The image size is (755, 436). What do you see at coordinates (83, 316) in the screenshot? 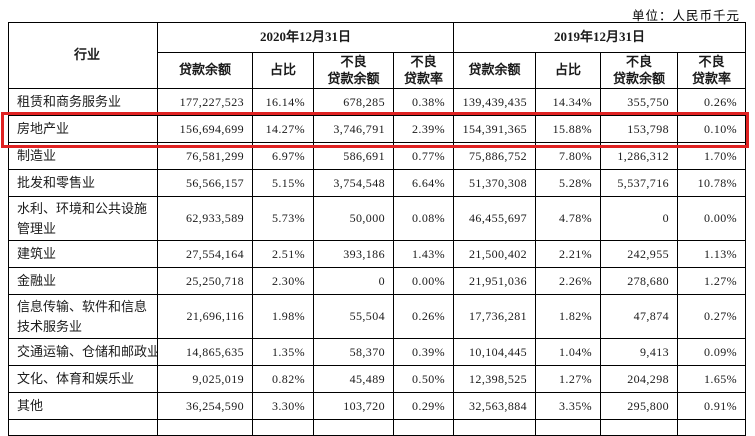
I see `industry-cell: 信息传输、软件和信息技术服务业` at bounding box center [83, 316].